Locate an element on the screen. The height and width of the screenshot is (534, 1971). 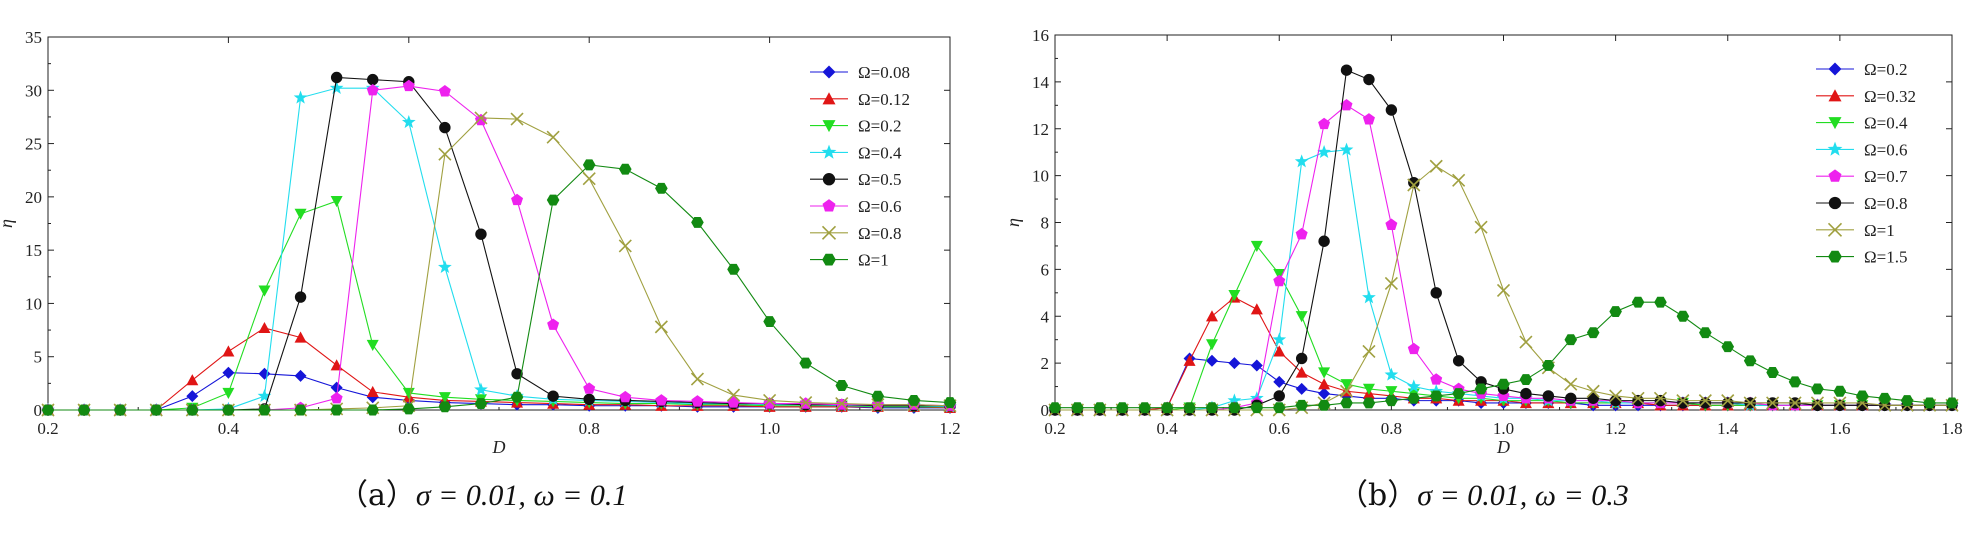
caption-b: （b）σ = 0.01, ω = 0.3 is located at coordinates (1483, 492).